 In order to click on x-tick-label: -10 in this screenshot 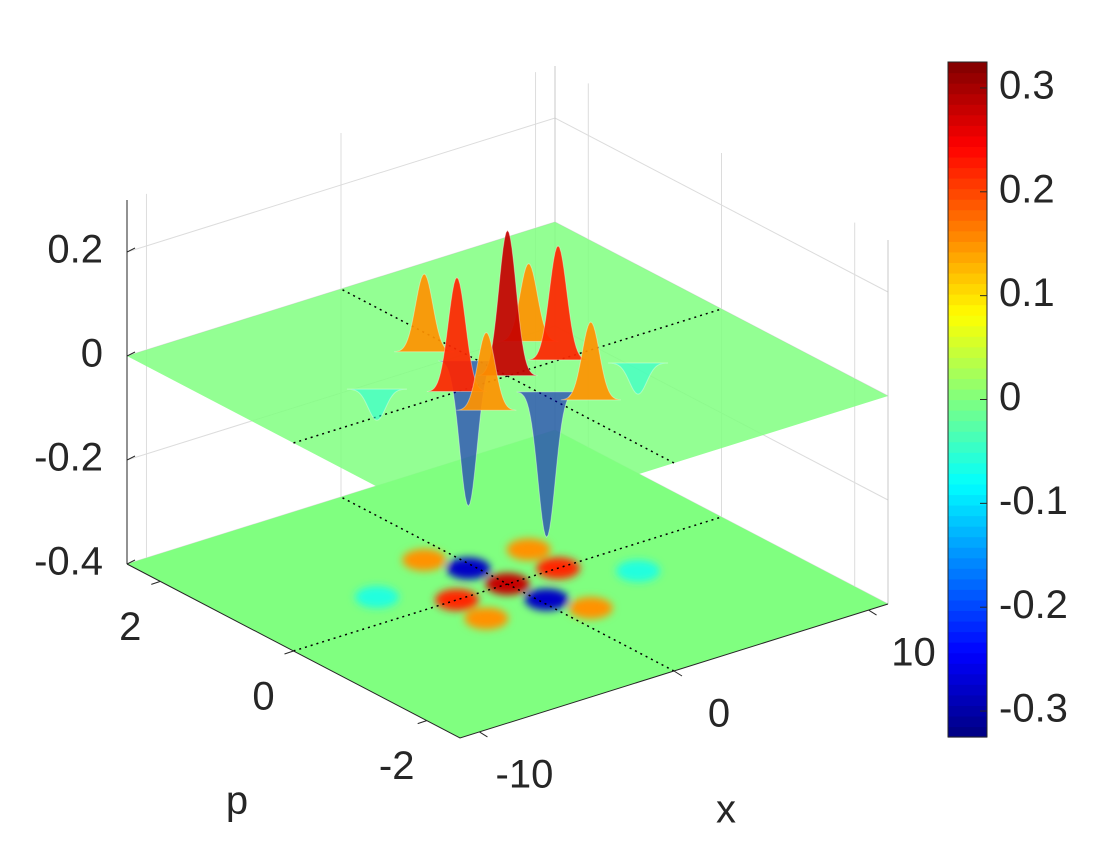, I will do `click(525, 774)`.